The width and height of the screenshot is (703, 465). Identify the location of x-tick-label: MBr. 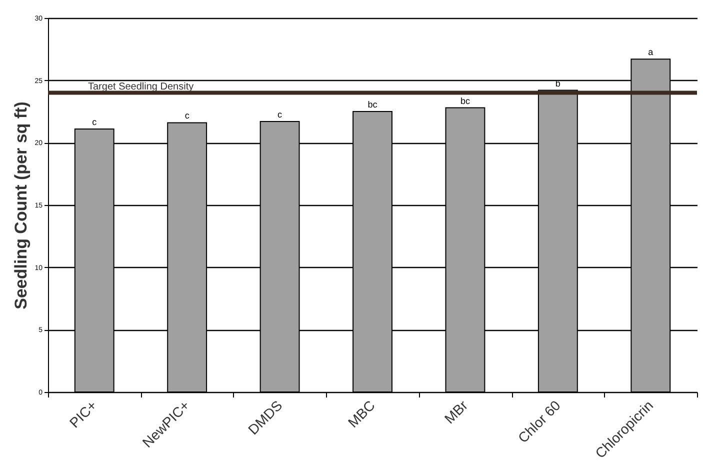
(456, 411).